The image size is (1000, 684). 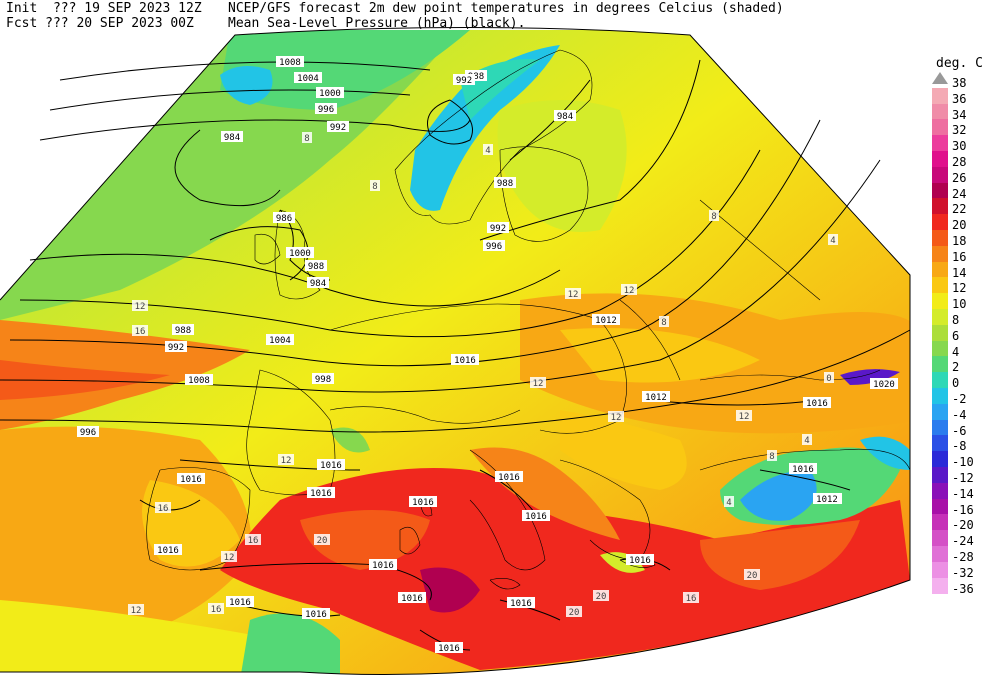 I want to click on svg-text: 986, so click(x=284, y=219).